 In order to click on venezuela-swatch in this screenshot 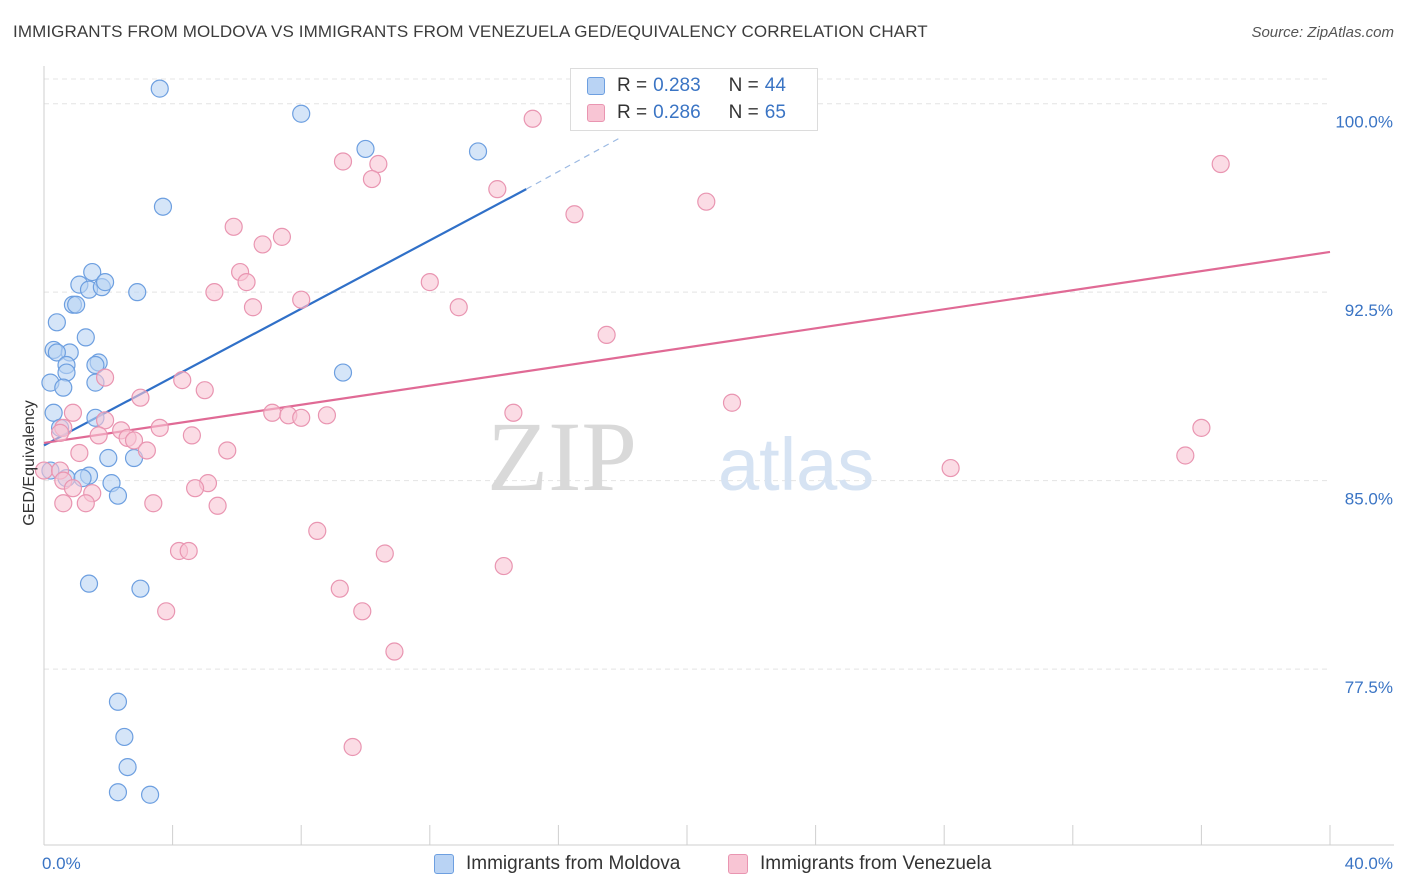, I will do `click(596, 113)`.